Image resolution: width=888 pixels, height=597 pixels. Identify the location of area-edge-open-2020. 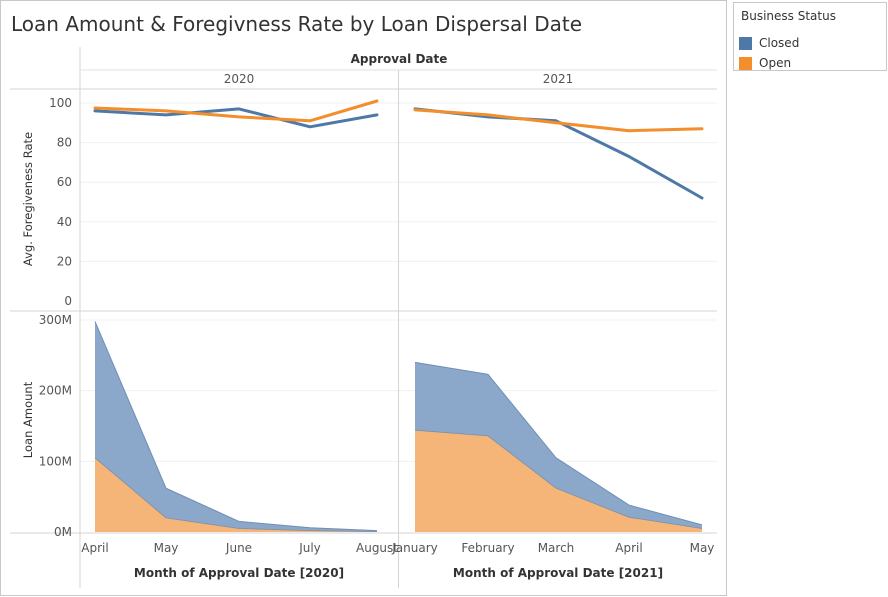
(236, 494).